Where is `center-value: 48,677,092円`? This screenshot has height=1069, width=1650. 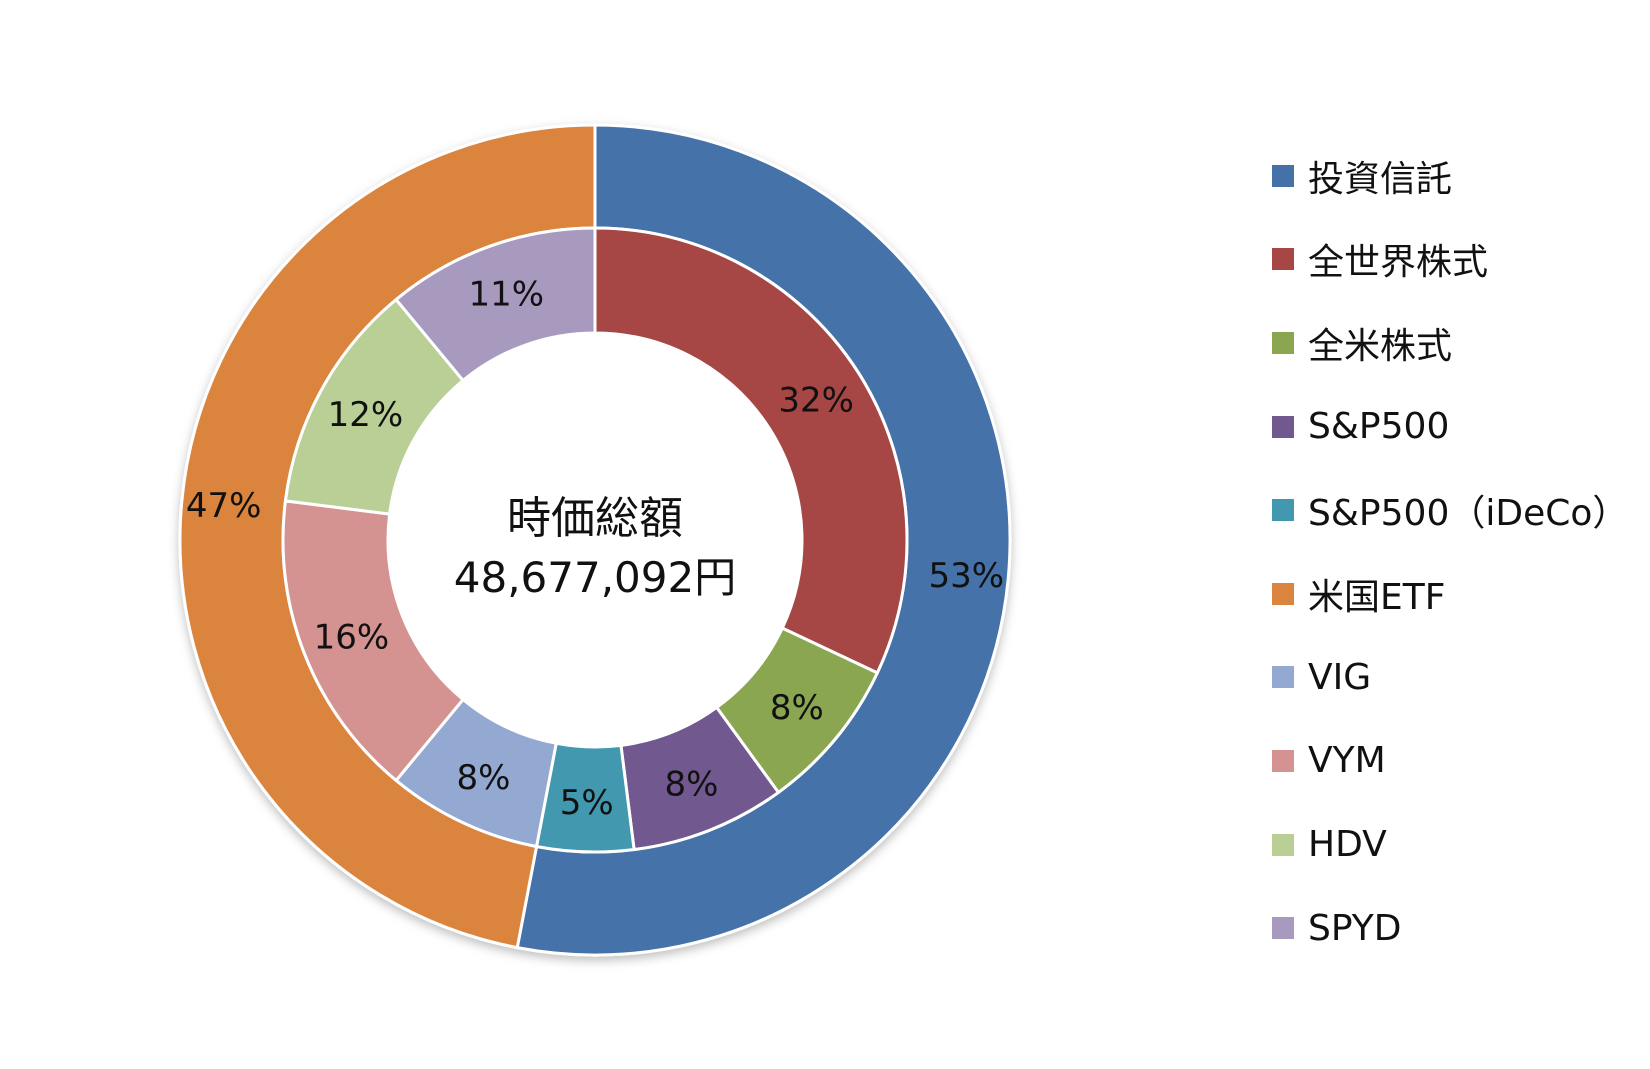
center-value: 48,677,092円 is located at coordinates (595, 577).